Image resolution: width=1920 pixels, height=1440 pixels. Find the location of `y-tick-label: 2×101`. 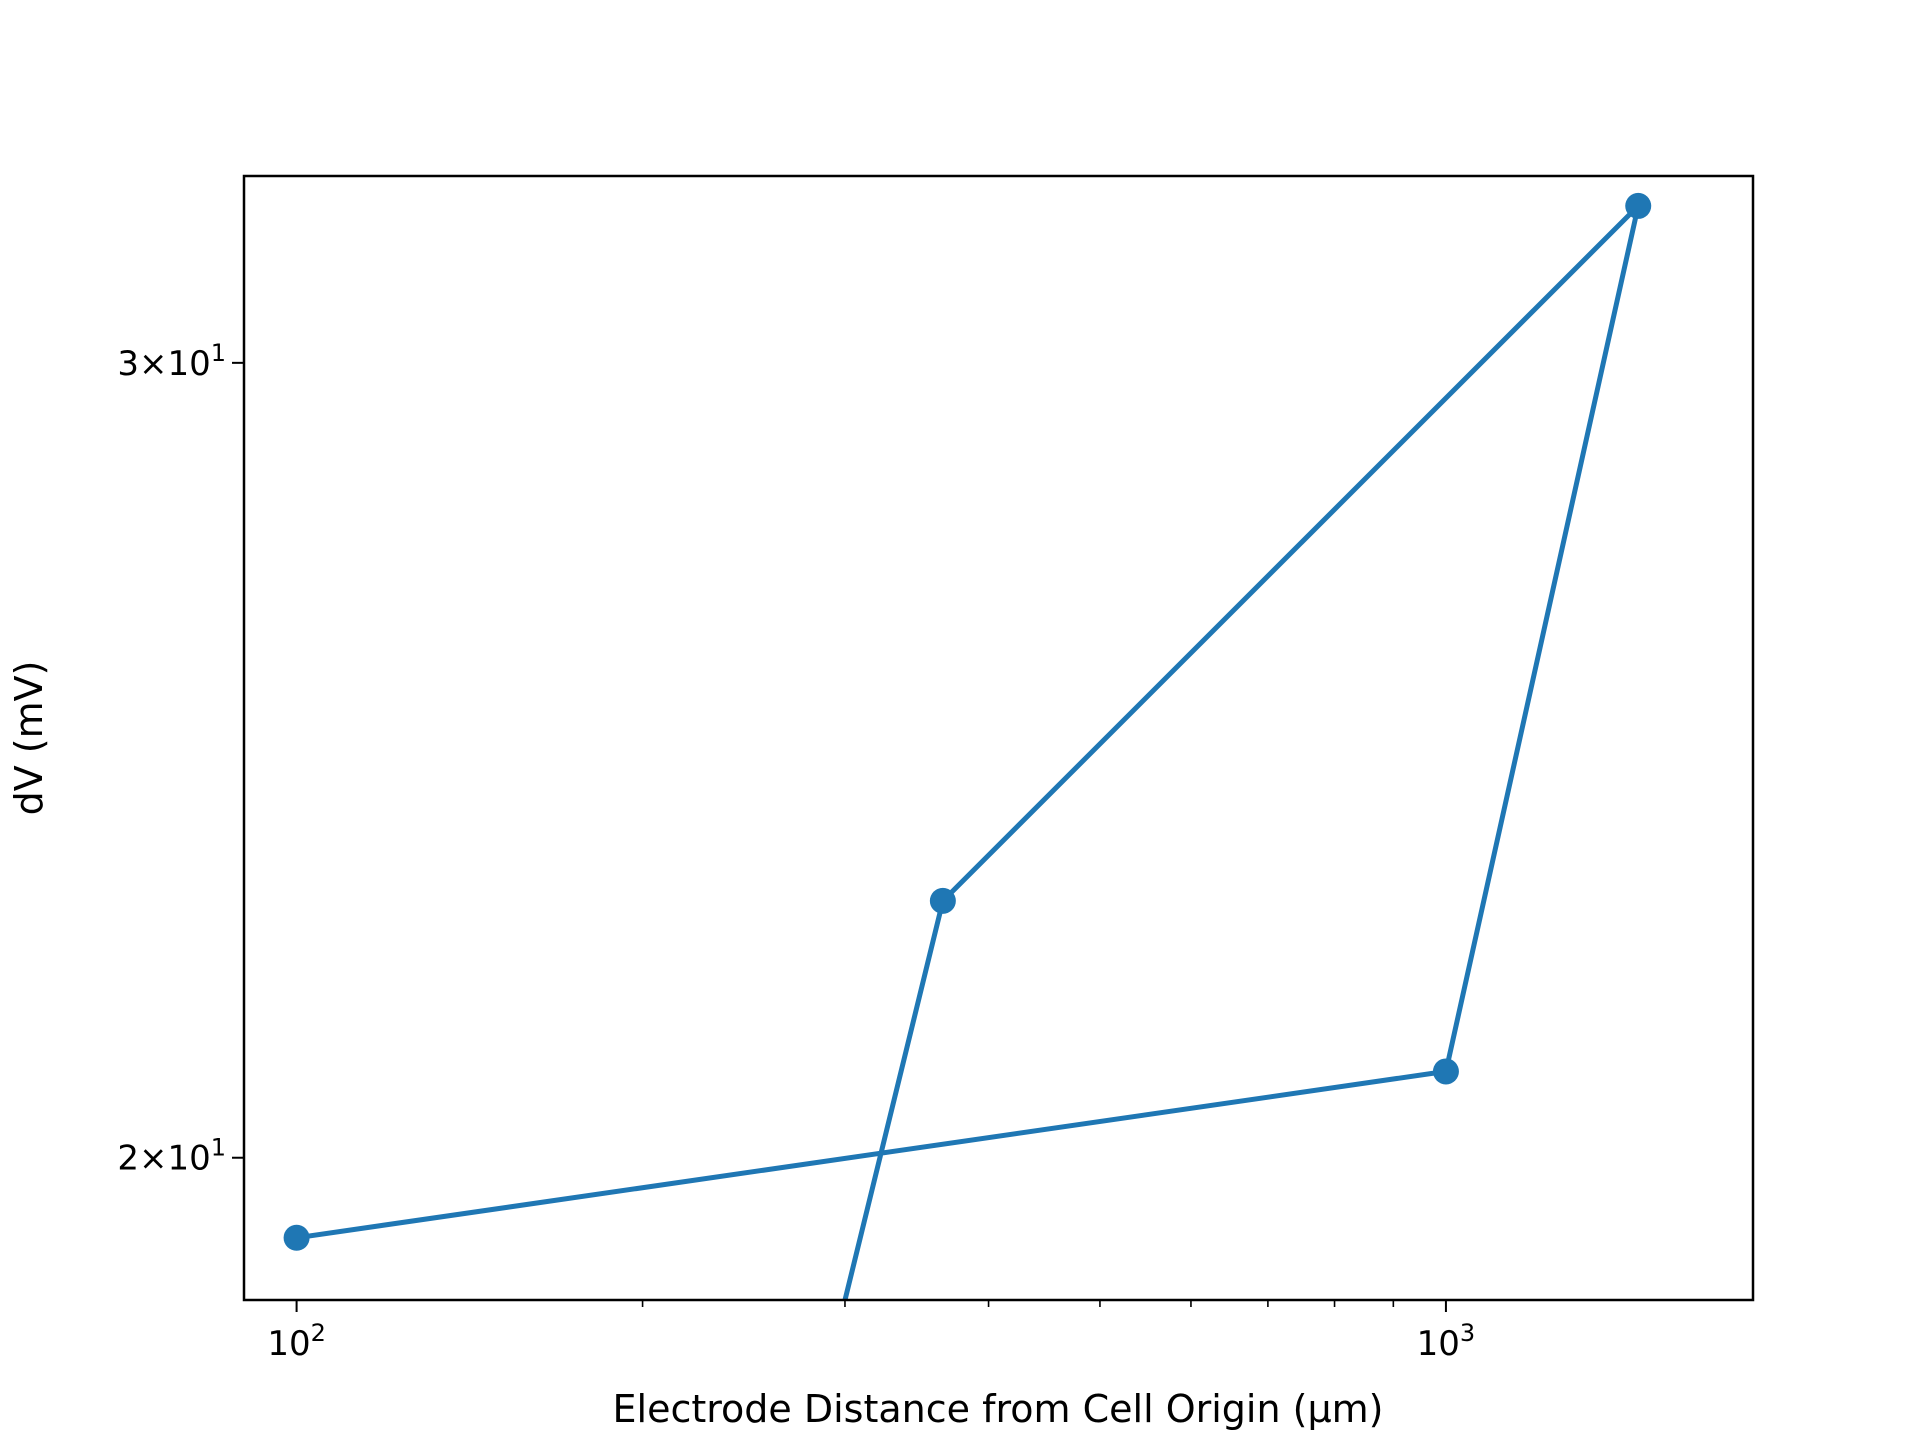

y-tick-label: 2×101 is located at coordinates (171, 1156).